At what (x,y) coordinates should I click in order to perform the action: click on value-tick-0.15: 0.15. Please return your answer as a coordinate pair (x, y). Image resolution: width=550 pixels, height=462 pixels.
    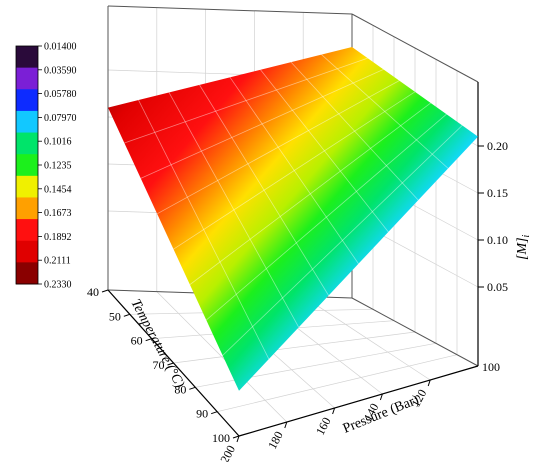
    Looking at the image, I should click on (497, 193).